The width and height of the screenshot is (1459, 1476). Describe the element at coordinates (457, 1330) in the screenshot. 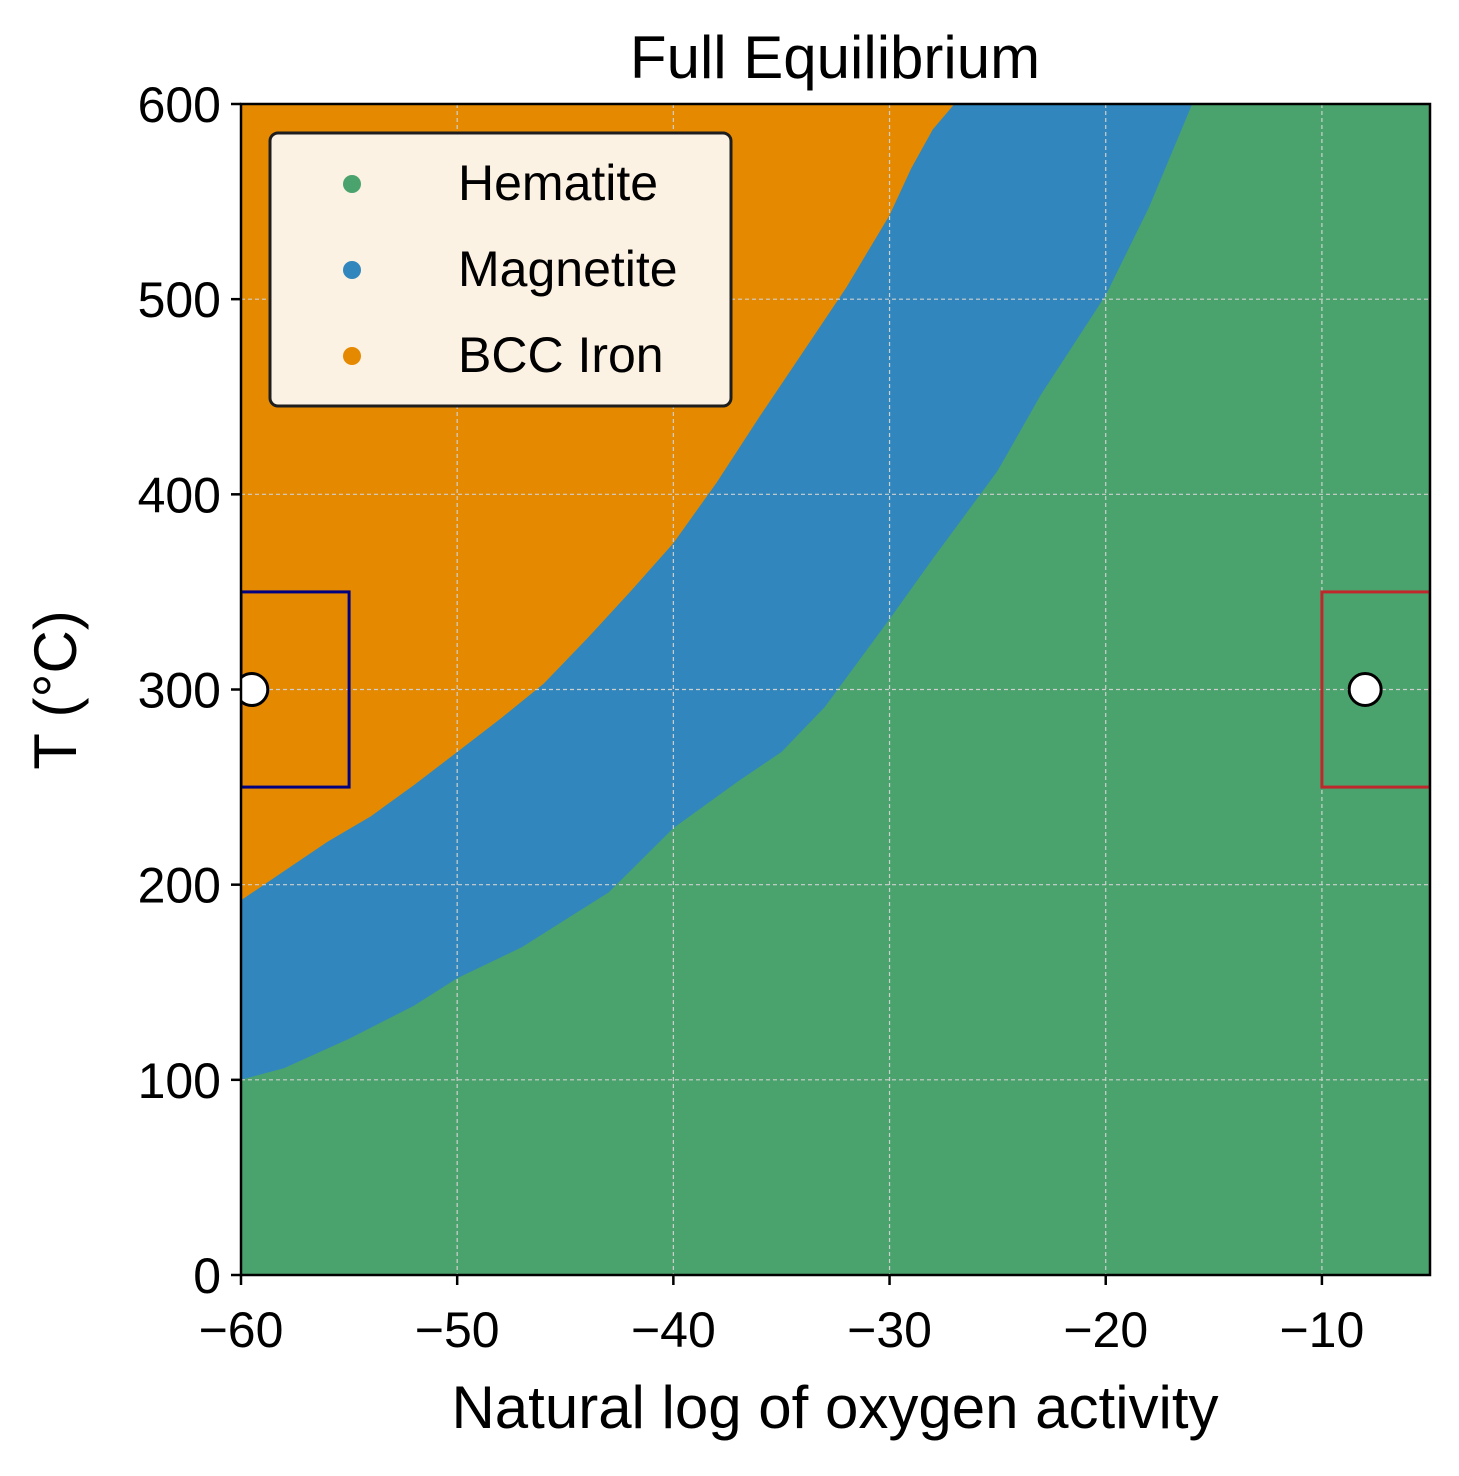

I see `x-tick-label: −50` at that location.